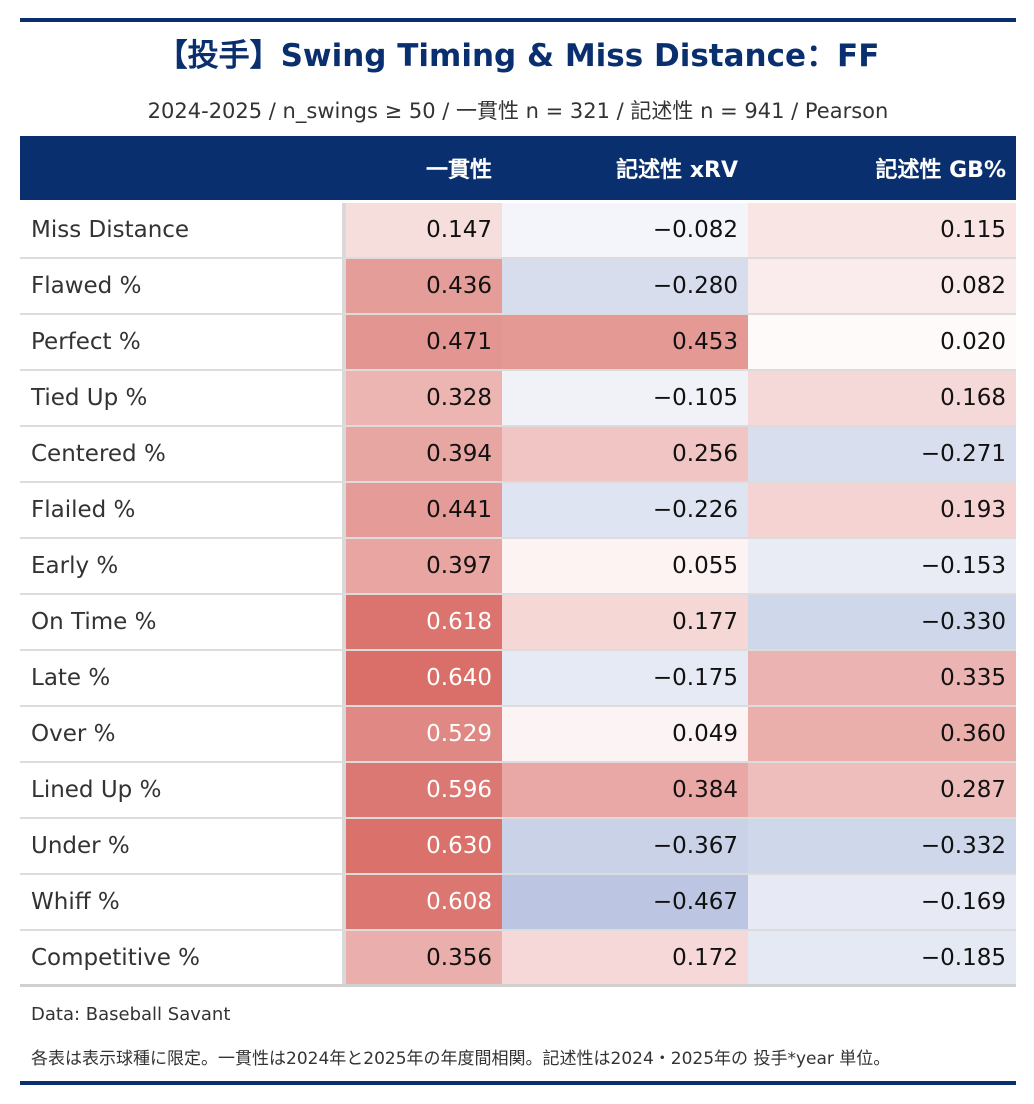 This screenshot has height=1104, width=1034. I want to click on value-cell-consistency: 0.529, so click(424, 734).